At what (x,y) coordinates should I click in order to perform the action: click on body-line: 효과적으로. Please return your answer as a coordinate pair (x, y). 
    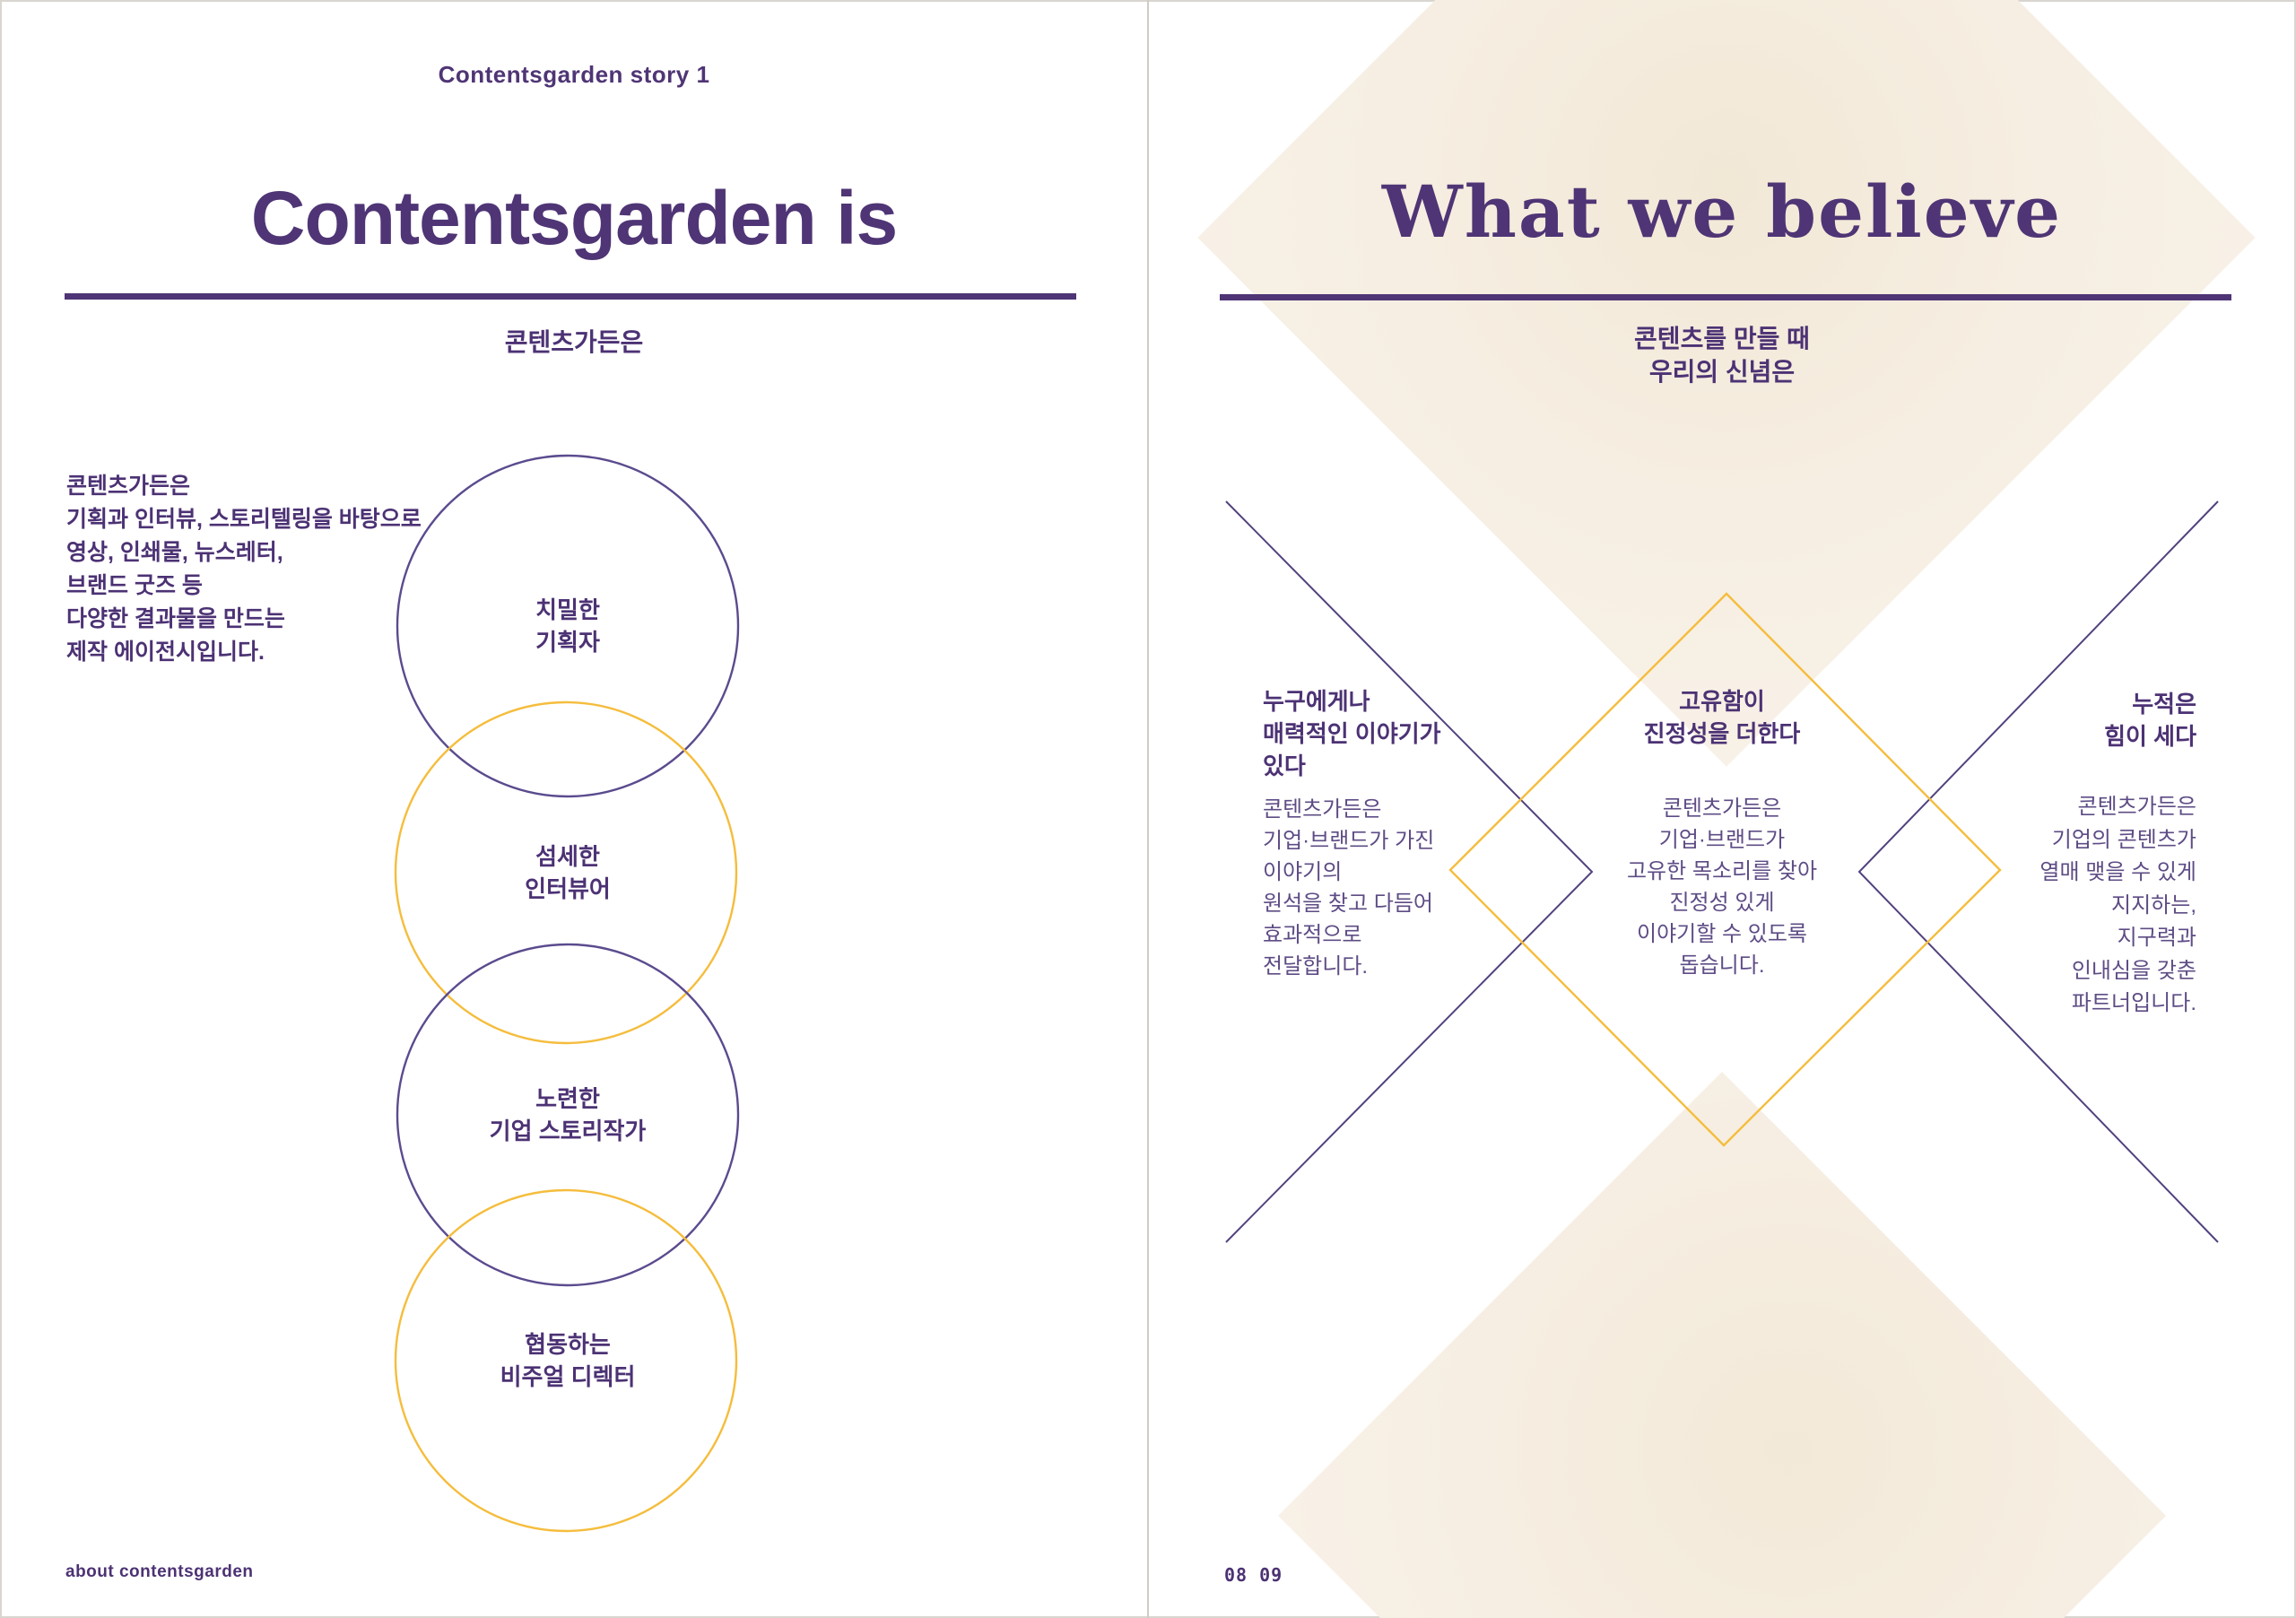
    Looking at the image, I should click on (1312, 935).